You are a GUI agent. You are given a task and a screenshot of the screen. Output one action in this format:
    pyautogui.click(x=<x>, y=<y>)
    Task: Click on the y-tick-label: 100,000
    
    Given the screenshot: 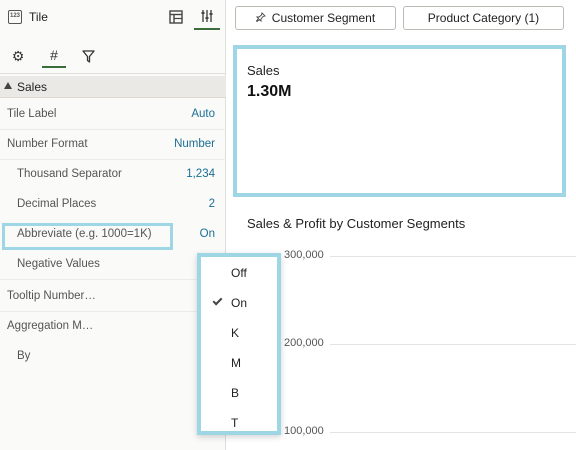 What is the action you would take?
    pyautogui.click(x=304, y=431)
    